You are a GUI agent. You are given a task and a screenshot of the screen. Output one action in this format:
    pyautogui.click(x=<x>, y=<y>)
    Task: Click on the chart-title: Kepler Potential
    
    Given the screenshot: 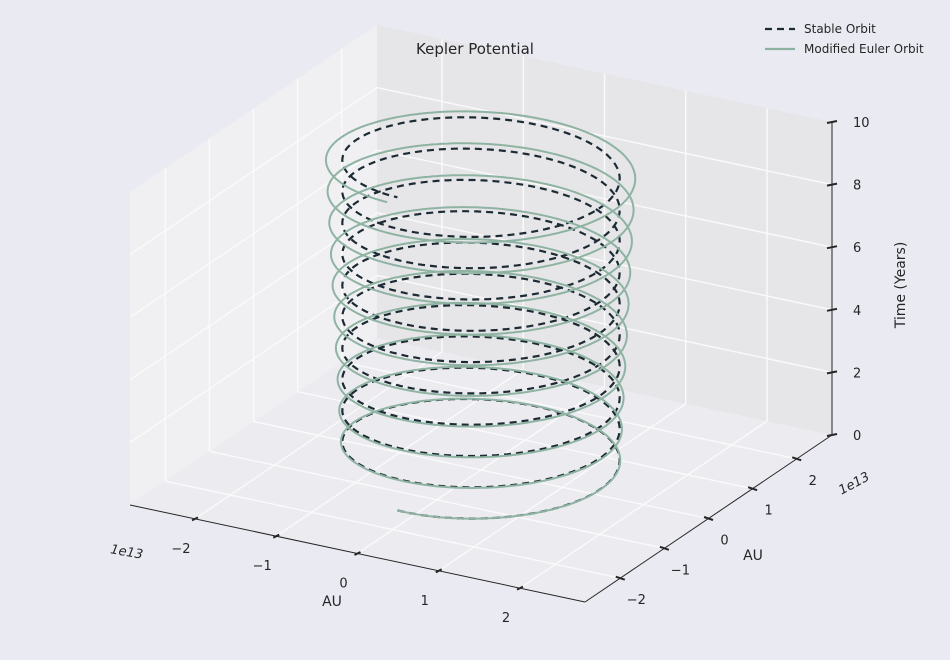 What is the action you would take?
    pyautogui.click(x=475, y=49)
    